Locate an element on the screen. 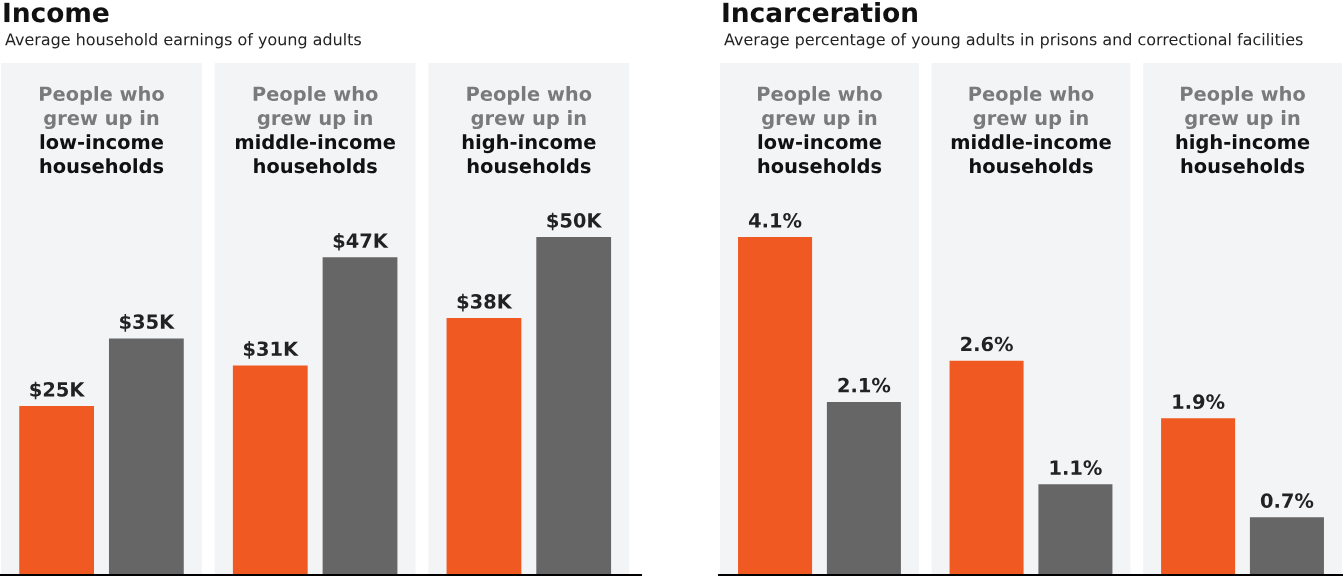 The width and height of the screenshot is (1343, 577). data-label: 2.6% is located at coordinates (987, 344).